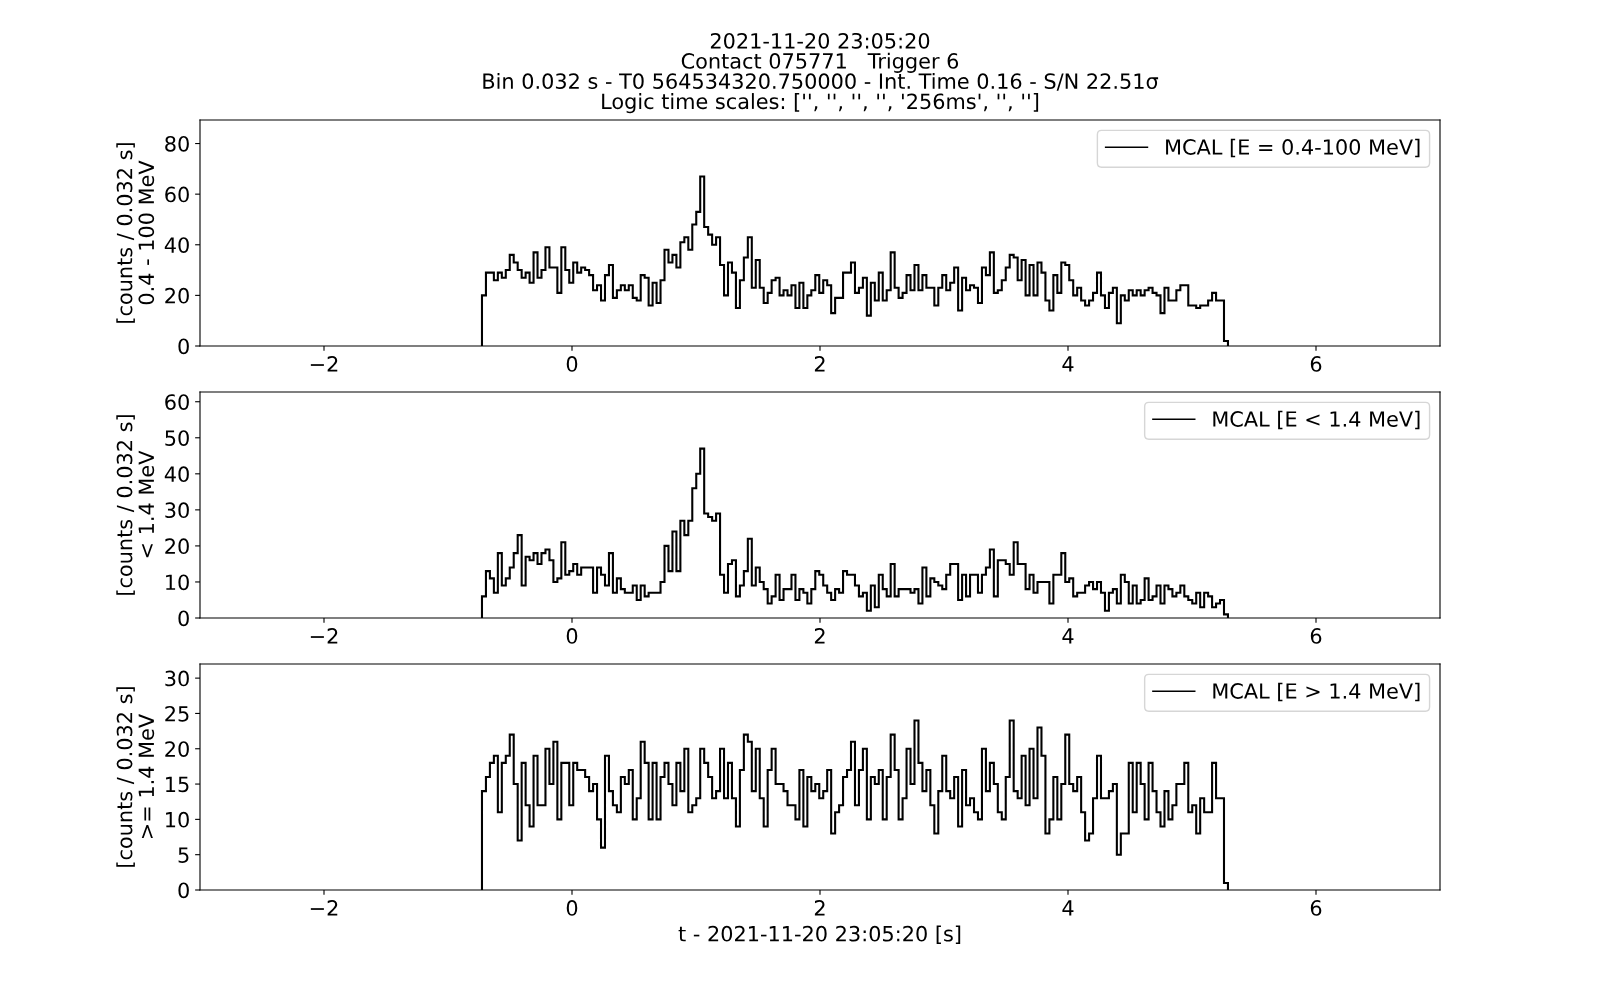 The height and width of the screenshot is (1000, 1600). I want to click on y-axis-title: [counts / 0.032 s] 0.4 - 100 MeV, so click(135, 233).